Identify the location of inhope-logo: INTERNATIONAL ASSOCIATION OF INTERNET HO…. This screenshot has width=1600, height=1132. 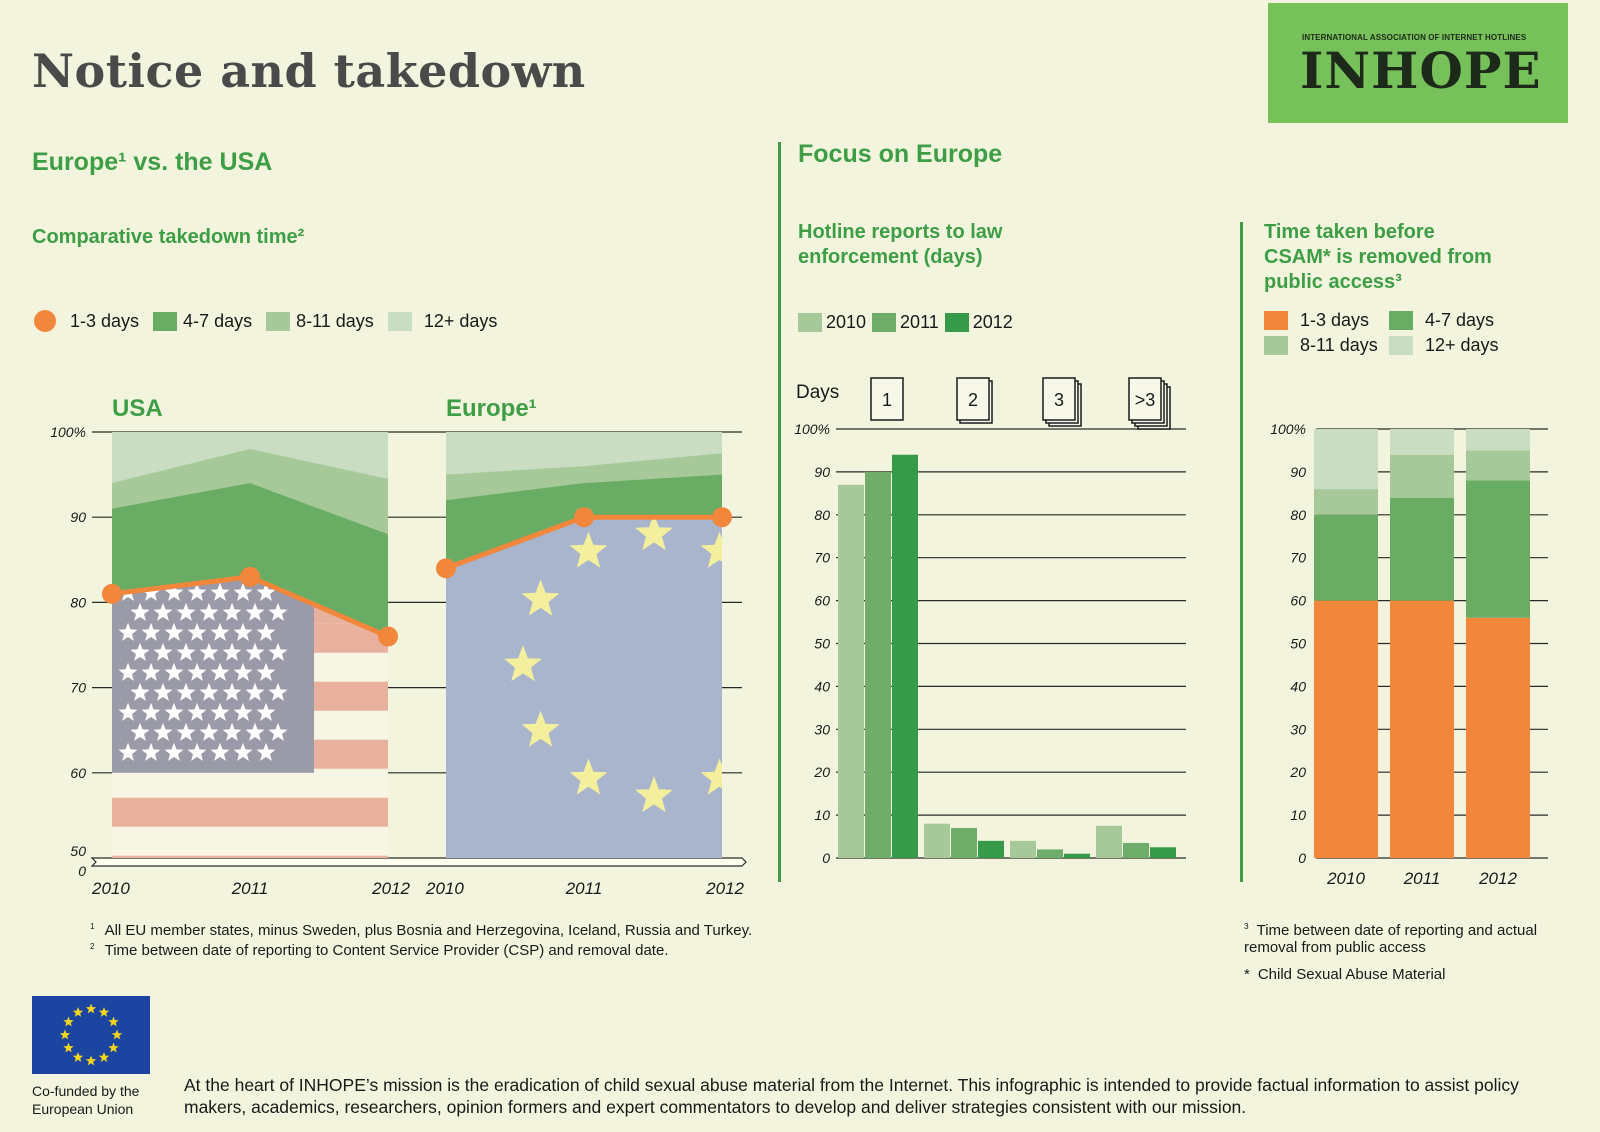
(1418, 63).